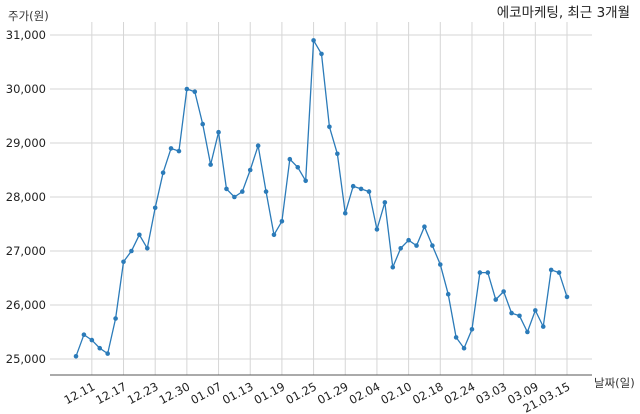  What do you see at coordinates (80, 393) in the screenshot?
I see `x-tick-label: 12.11` at bounding box center [80, 393].